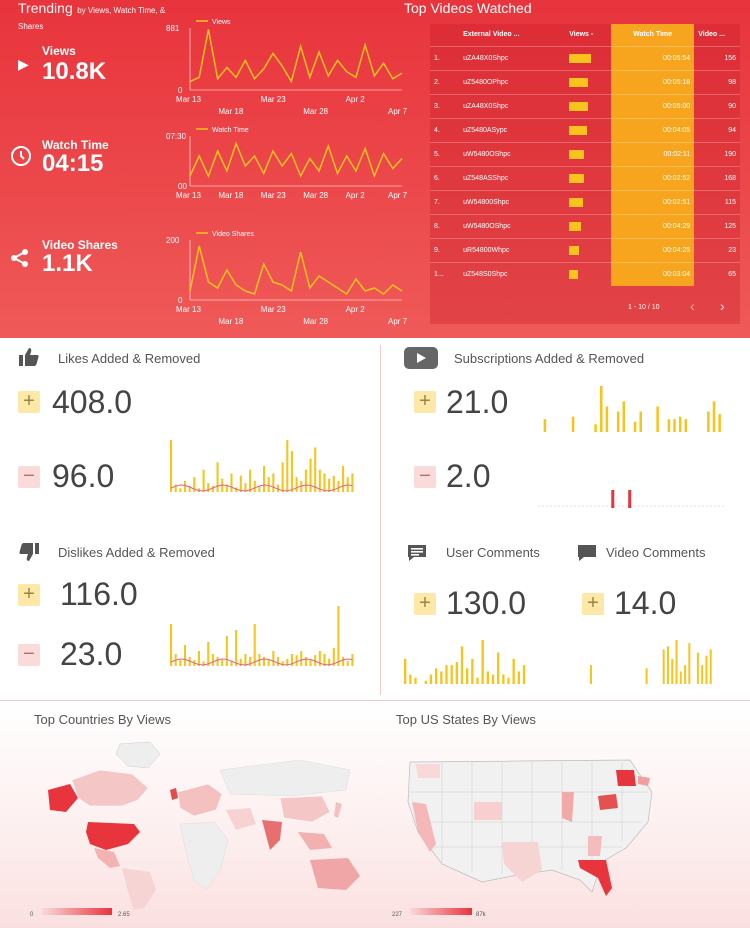 The width and height of the screenshot is (750, 928). What do you see at coordinates (717, 273) in the screenshot?
I see `row-video-value: 65` at bounding box center [717, 273].